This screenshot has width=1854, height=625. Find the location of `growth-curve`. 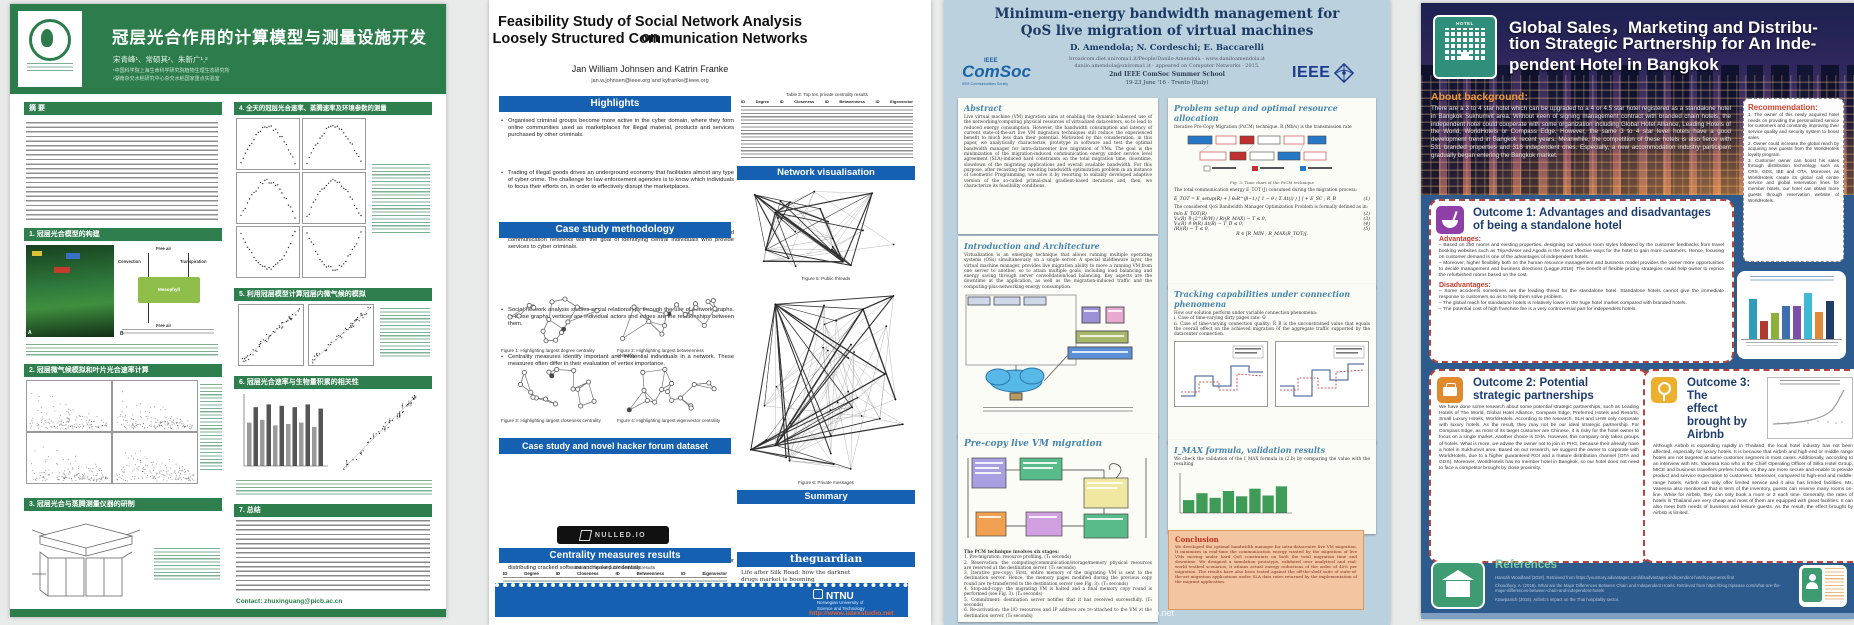

growth-curve is located at coordinates (1808, 407).